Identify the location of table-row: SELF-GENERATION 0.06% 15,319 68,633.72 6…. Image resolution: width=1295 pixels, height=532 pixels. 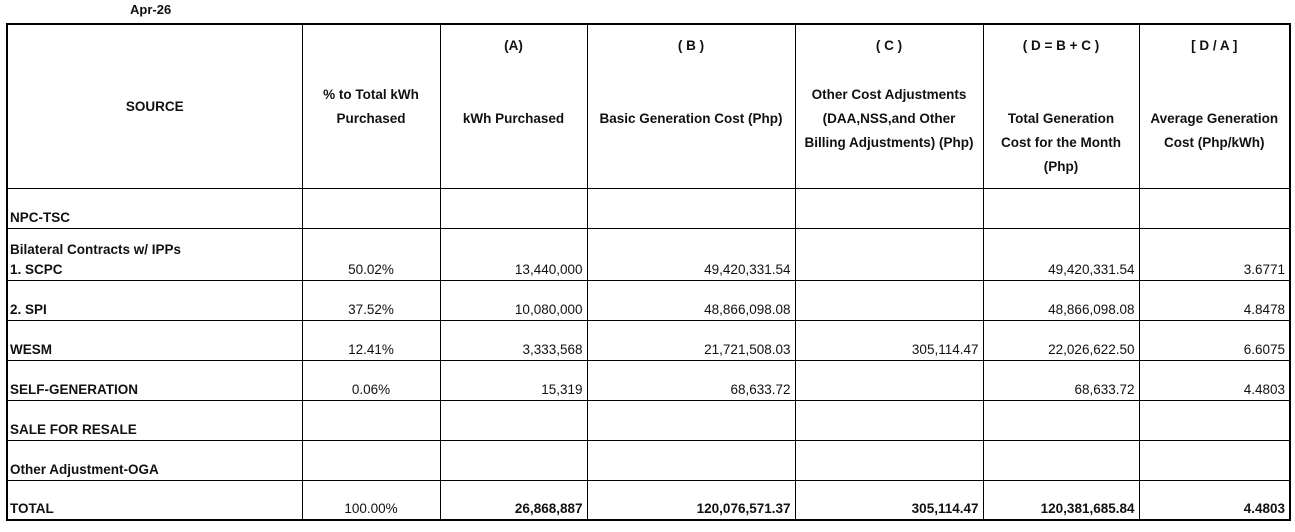
(648, 380).